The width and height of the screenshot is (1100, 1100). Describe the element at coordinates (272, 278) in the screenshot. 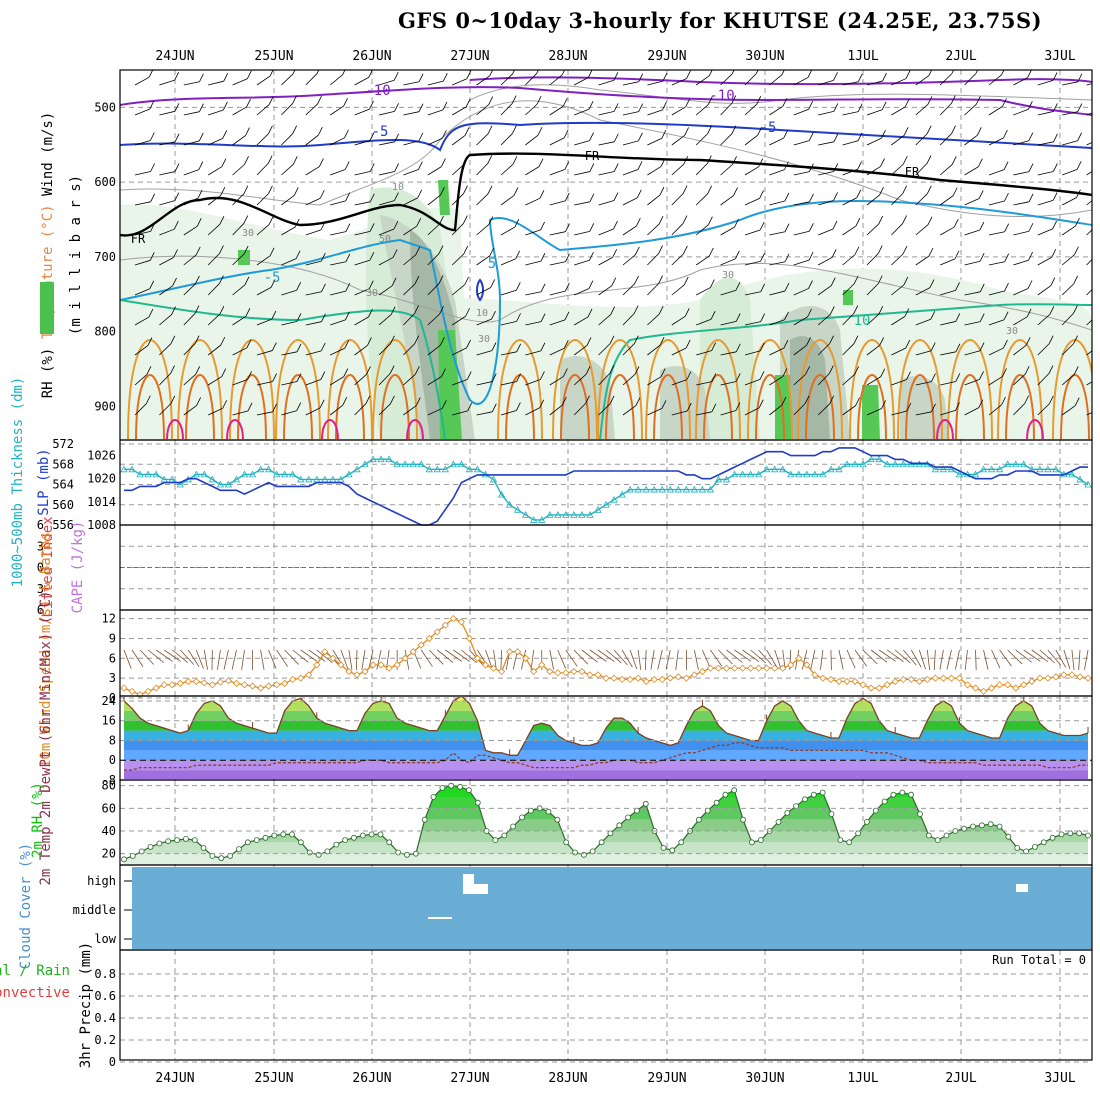

I see `temp-contour-label-7: -5` at that location.